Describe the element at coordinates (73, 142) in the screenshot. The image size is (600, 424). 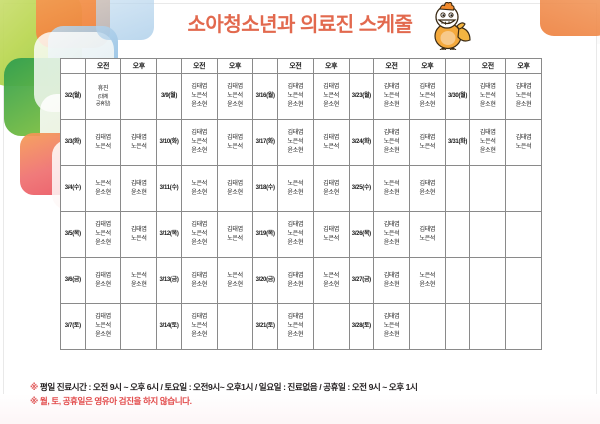
I see `date-cell: 3/3(화)` at that location.